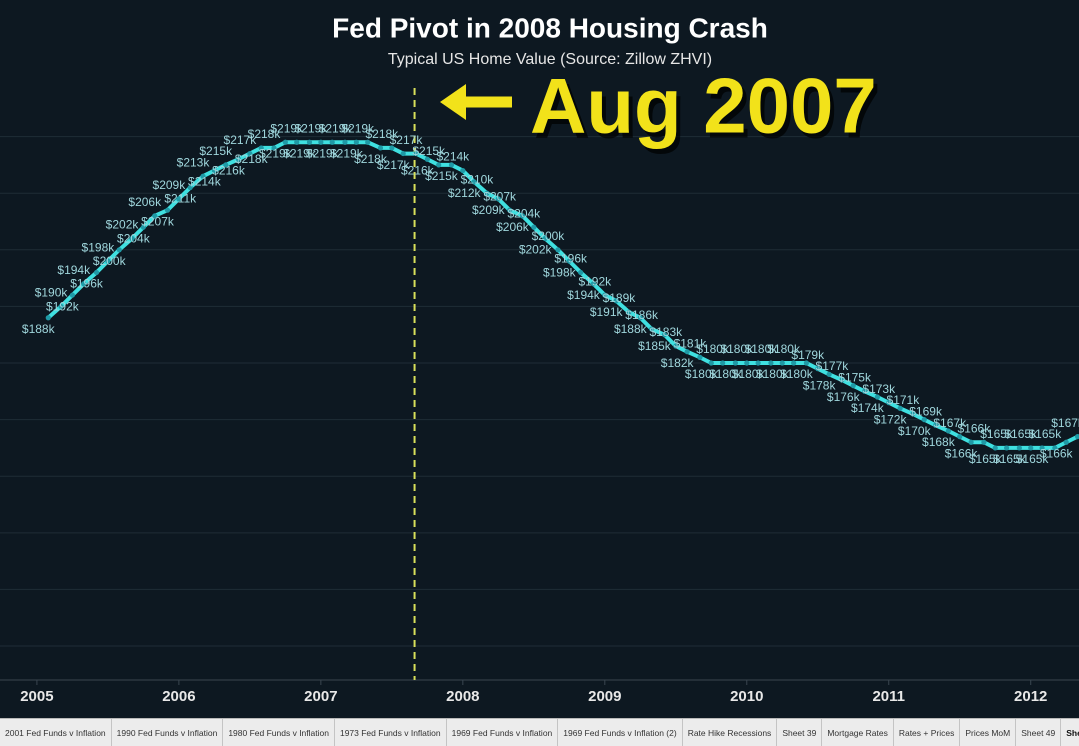 The height and width of the screenshot is (746, 1079). Describe the element at coordinates (868, 408) in the screenshot. I see `data-label: $174k` at that location.